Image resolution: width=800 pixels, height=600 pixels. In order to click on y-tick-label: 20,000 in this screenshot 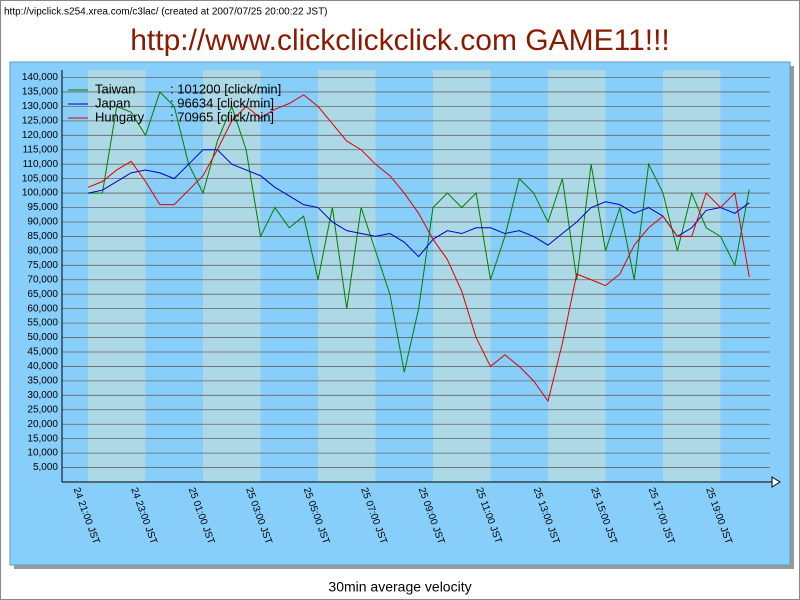, I will do `click(42, 424)`.